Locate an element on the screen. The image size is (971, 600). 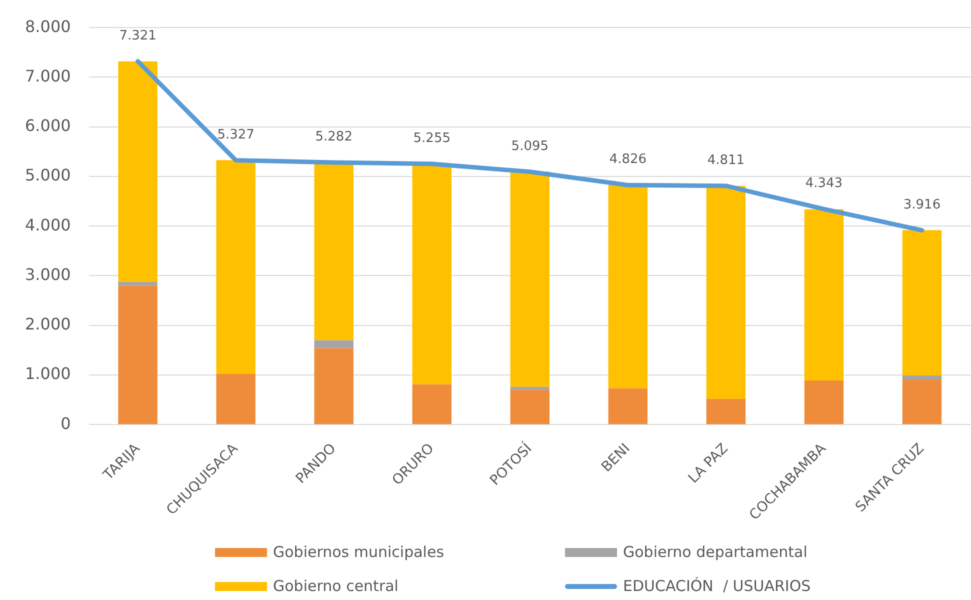
y-tick-label: 5.000 is located at coordinates (47, 175).